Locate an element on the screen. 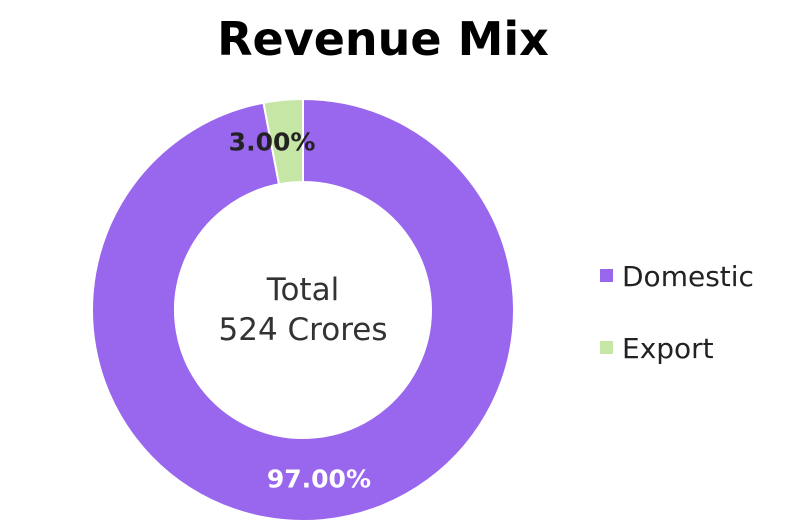 This screenshot has height=522, width=800. center-label-line1: Total is located at coordinates (302, 290).